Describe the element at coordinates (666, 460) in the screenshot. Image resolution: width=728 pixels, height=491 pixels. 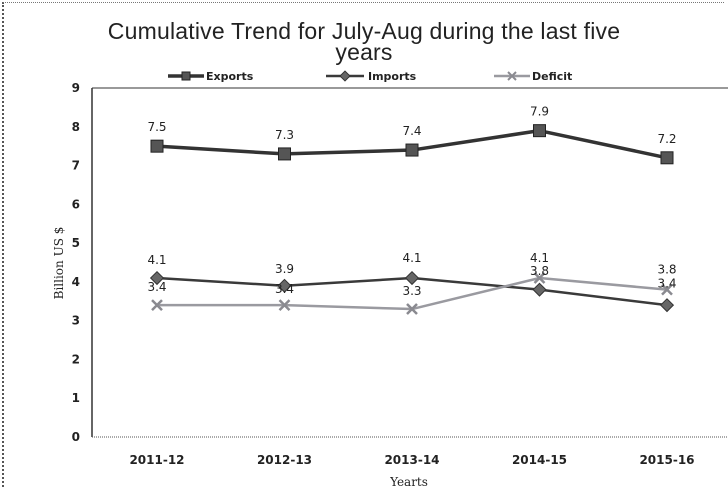
I see `x-tick-label: 2015-16` at that location.